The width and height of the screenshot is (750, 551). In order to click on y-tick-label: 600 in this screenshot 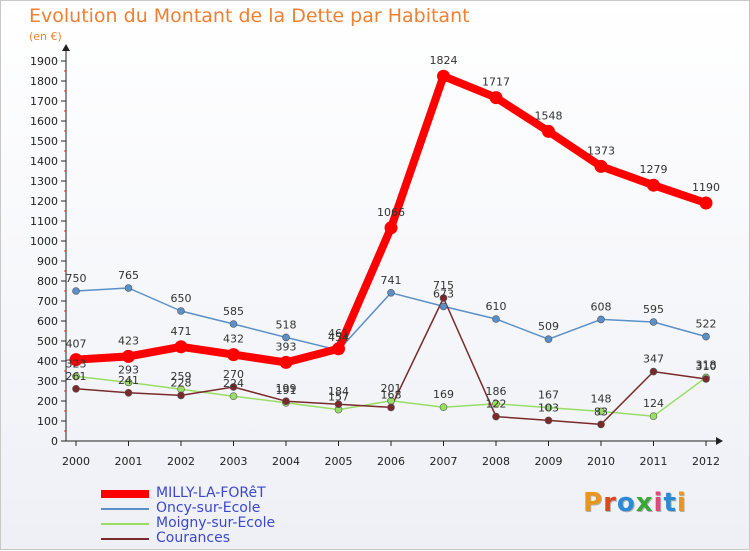, I will do `click(47, 321)`.